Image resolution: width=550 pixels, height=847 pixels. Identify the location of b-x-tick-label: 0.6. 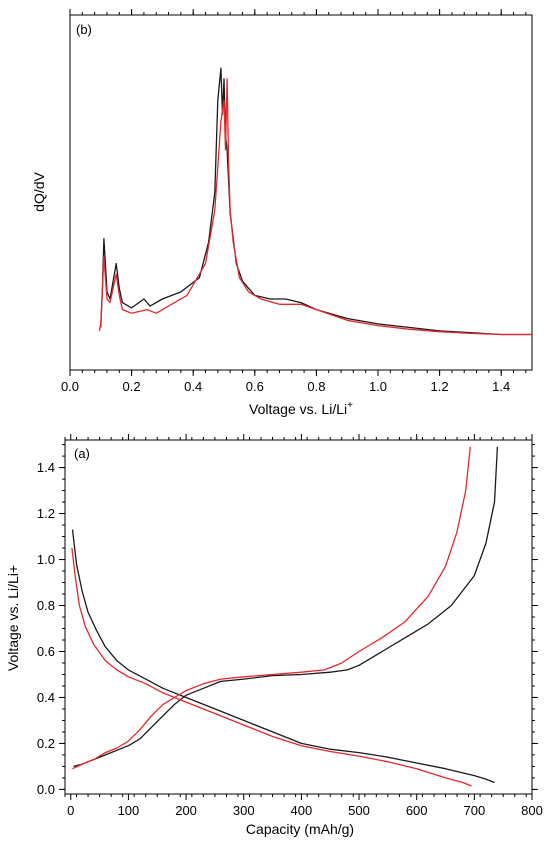
(255, 386).